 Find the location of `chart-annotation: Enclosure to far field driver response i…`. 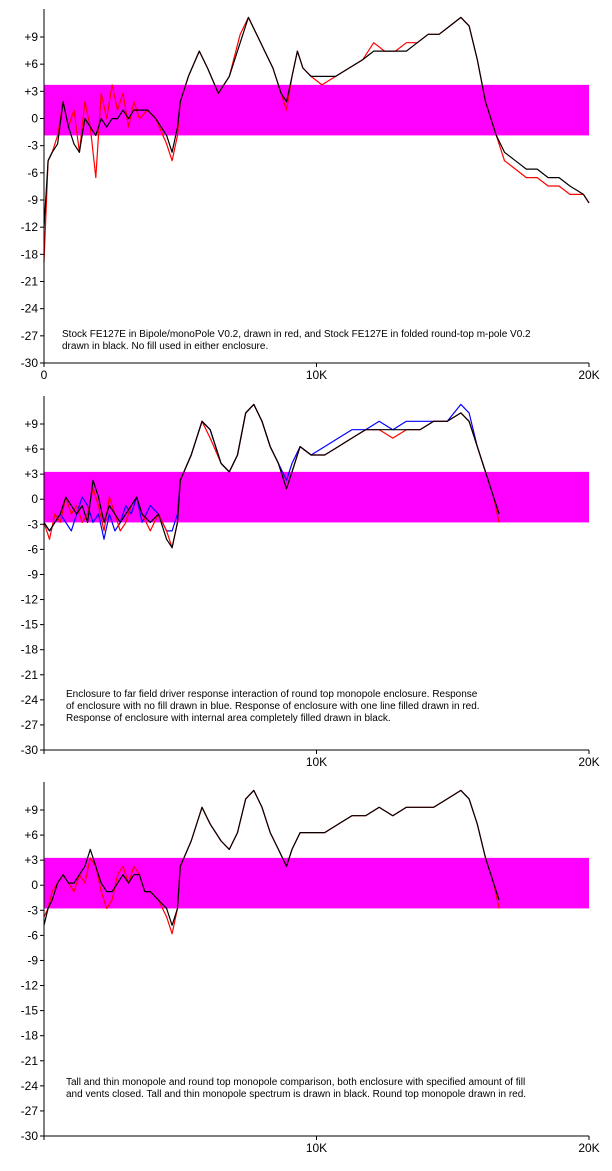

chart-annotation: Enclosure to far field driver response i… is located at coordinates (272, 694).